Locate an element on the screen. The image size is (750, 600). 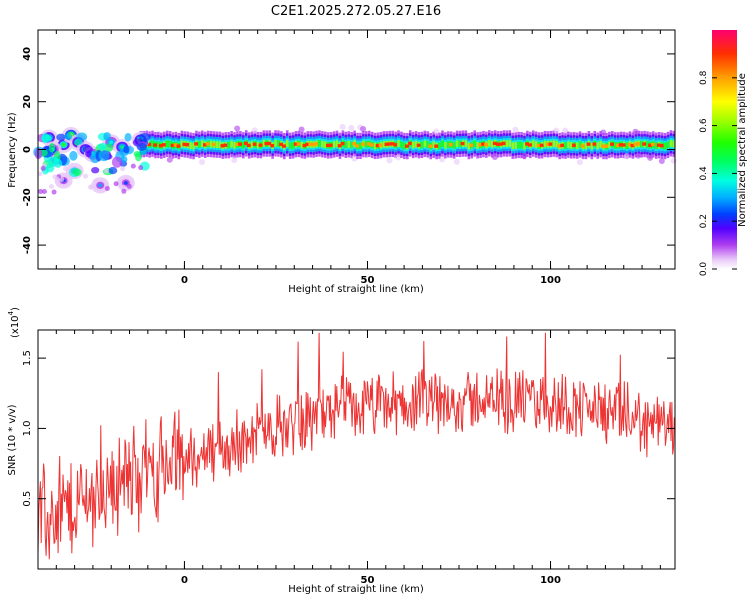
spectrogram-y-axis-label: Frequency (Hz) is located at coordinates (12, 150).